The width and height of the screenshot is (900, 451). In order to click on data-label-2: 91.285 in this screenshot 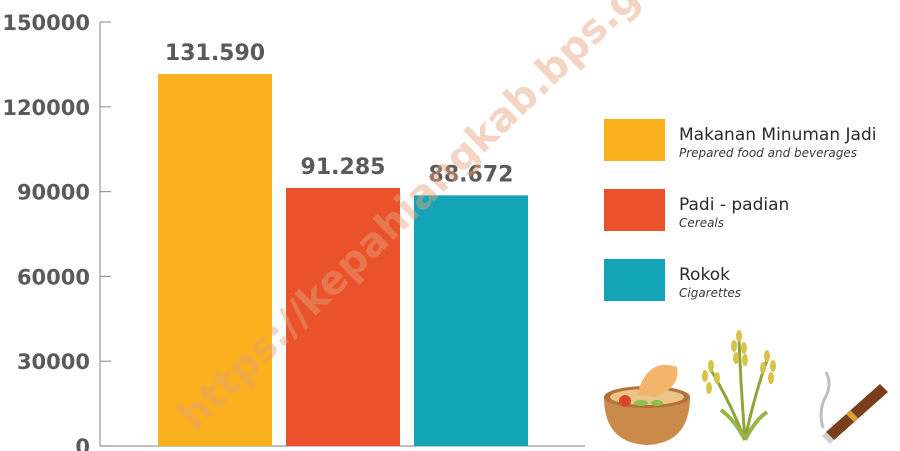, I will do `click(343, 167)`.